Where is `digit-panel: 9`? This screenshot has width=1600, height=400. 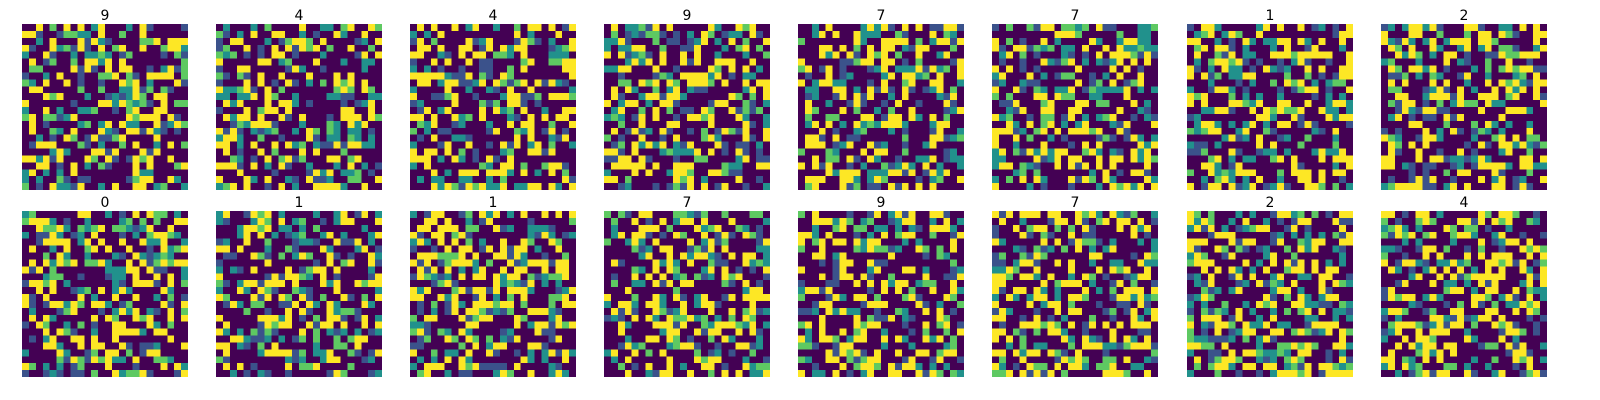
digit-panel: 9 is located at coordinates (687, 99).